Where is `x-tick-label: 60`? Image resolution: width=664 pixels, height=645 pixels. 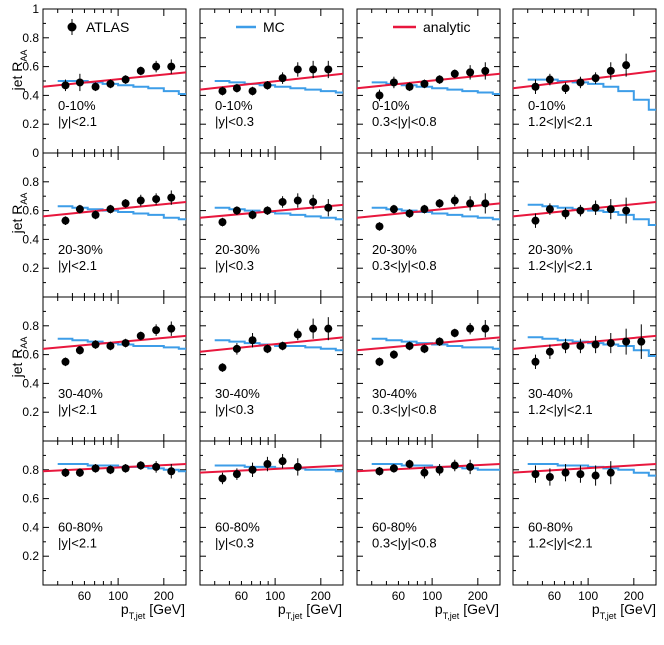
x-tick-label: 60 is located at coordinates (242, 596).